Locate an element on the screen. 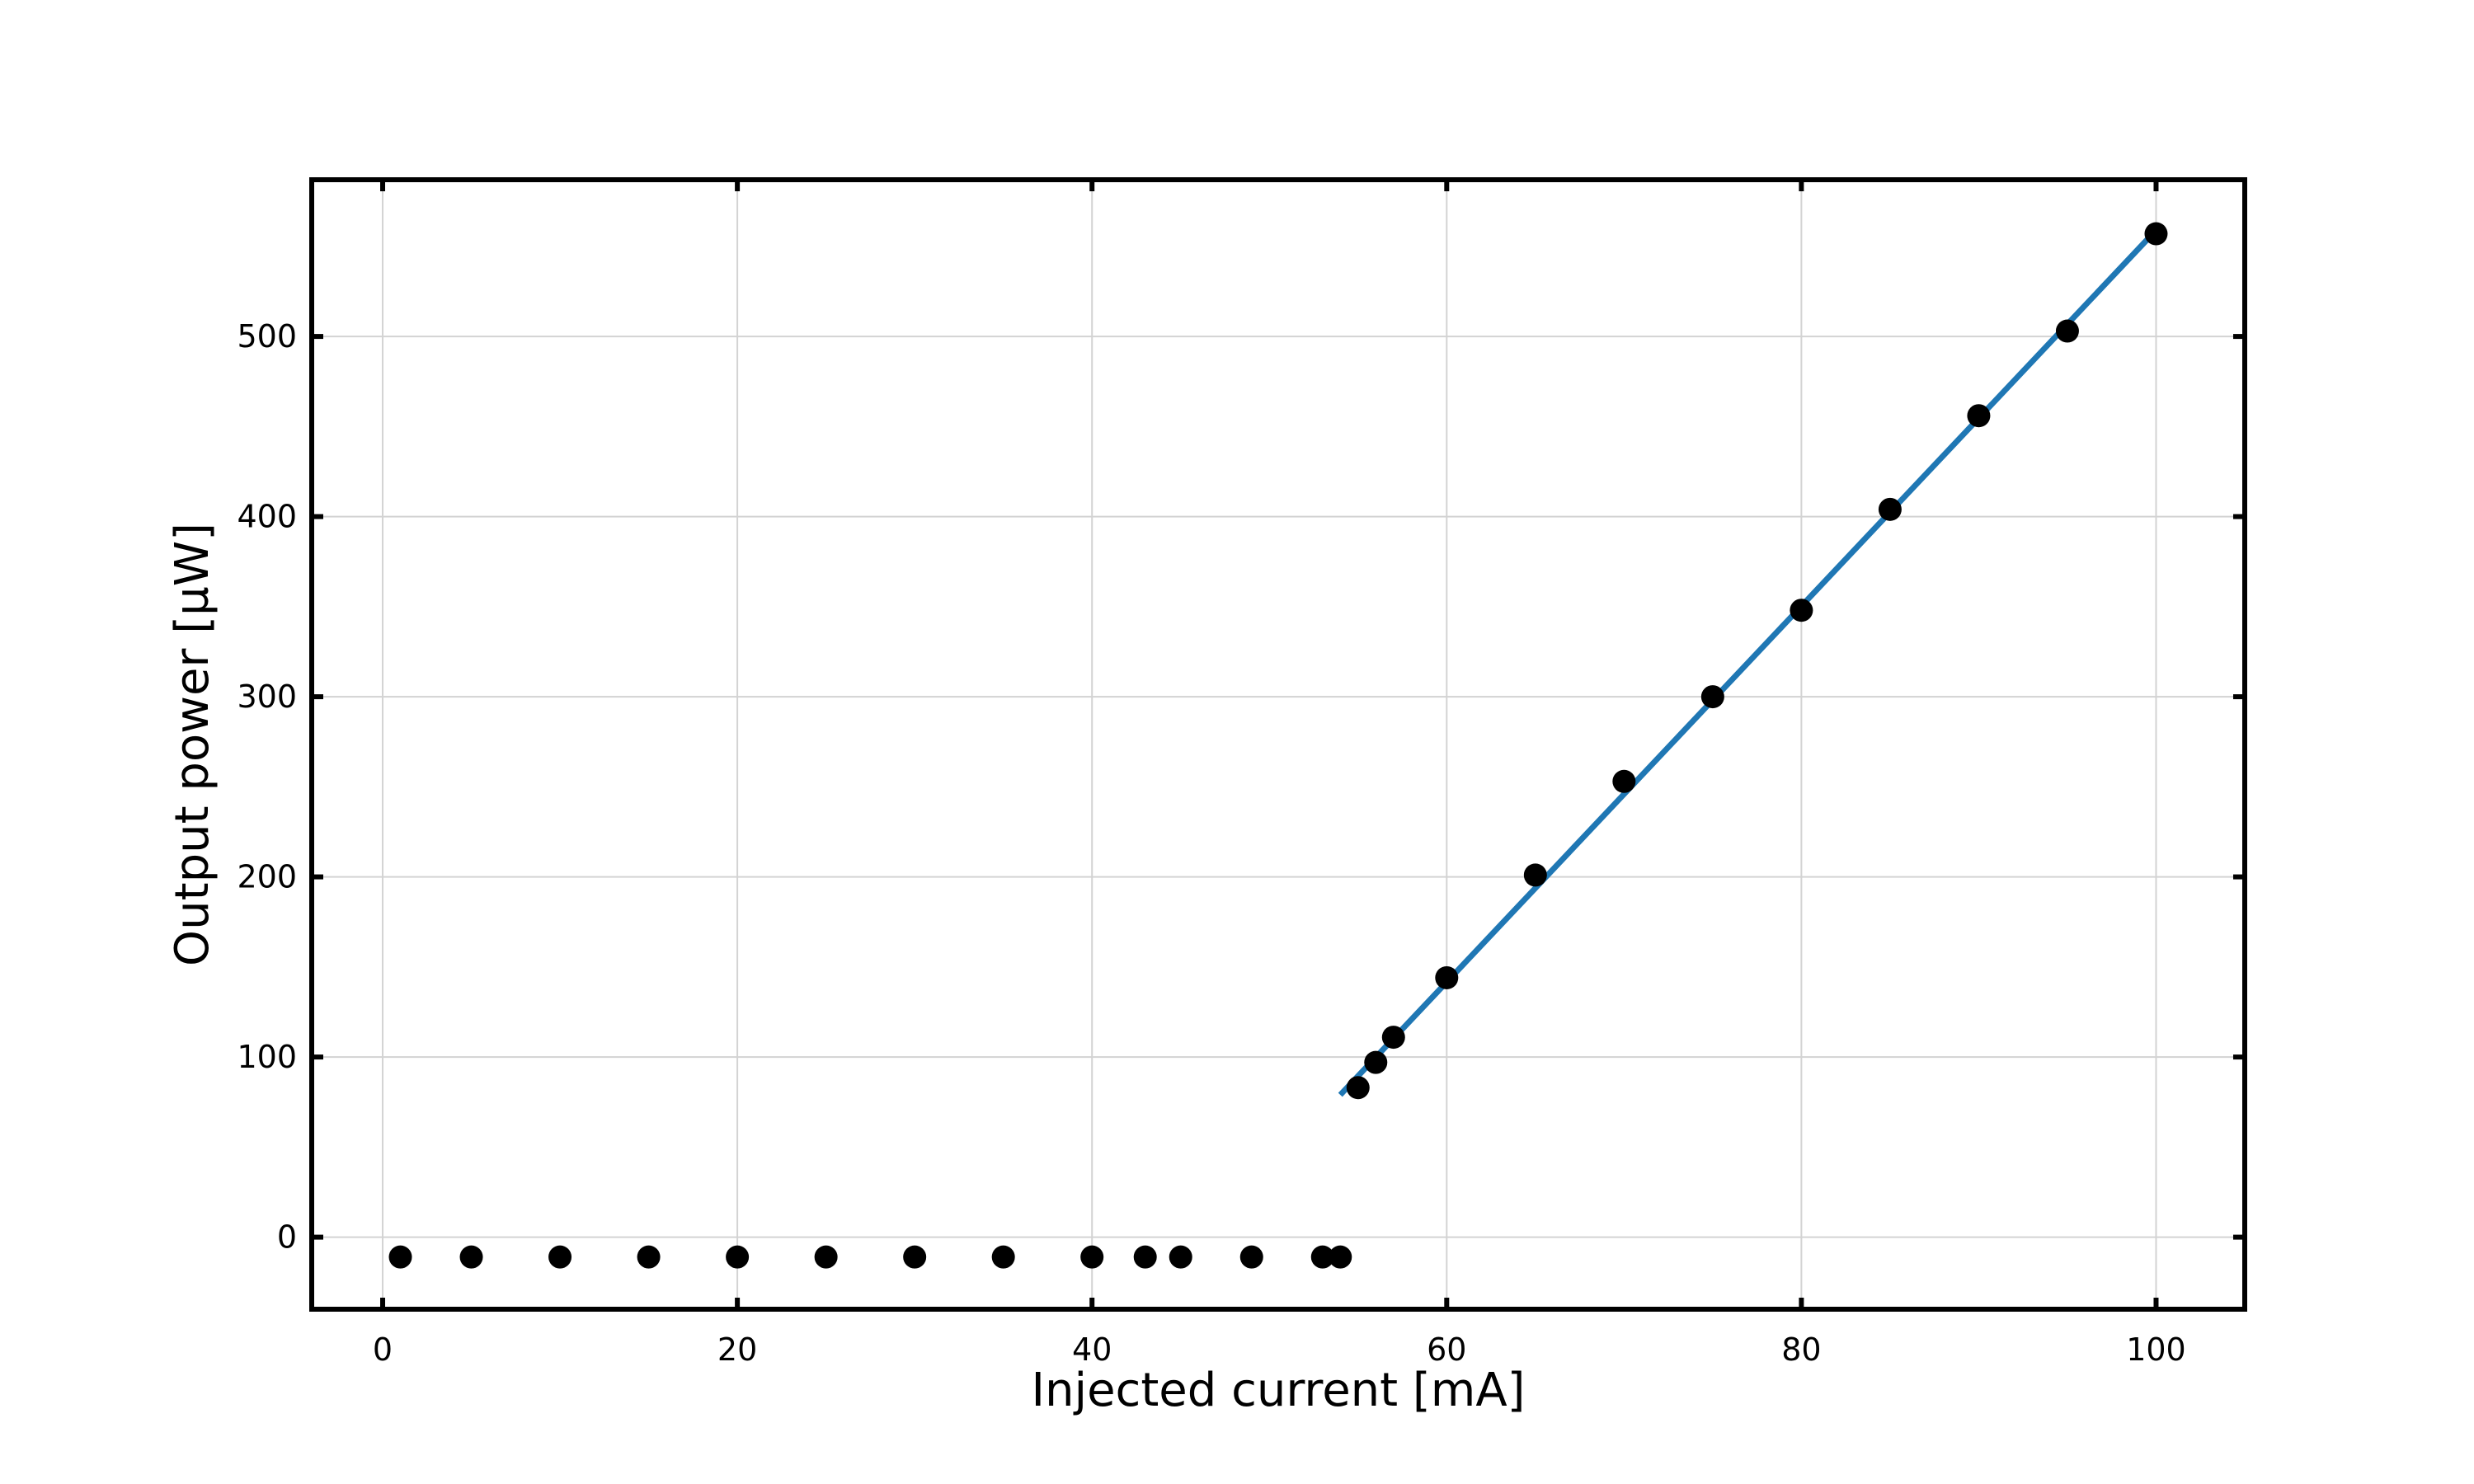 The height and width of the screenshot is (1484, 2474). x-axis-title: Injected current [mA] is located at coordinates (1279, 1390).